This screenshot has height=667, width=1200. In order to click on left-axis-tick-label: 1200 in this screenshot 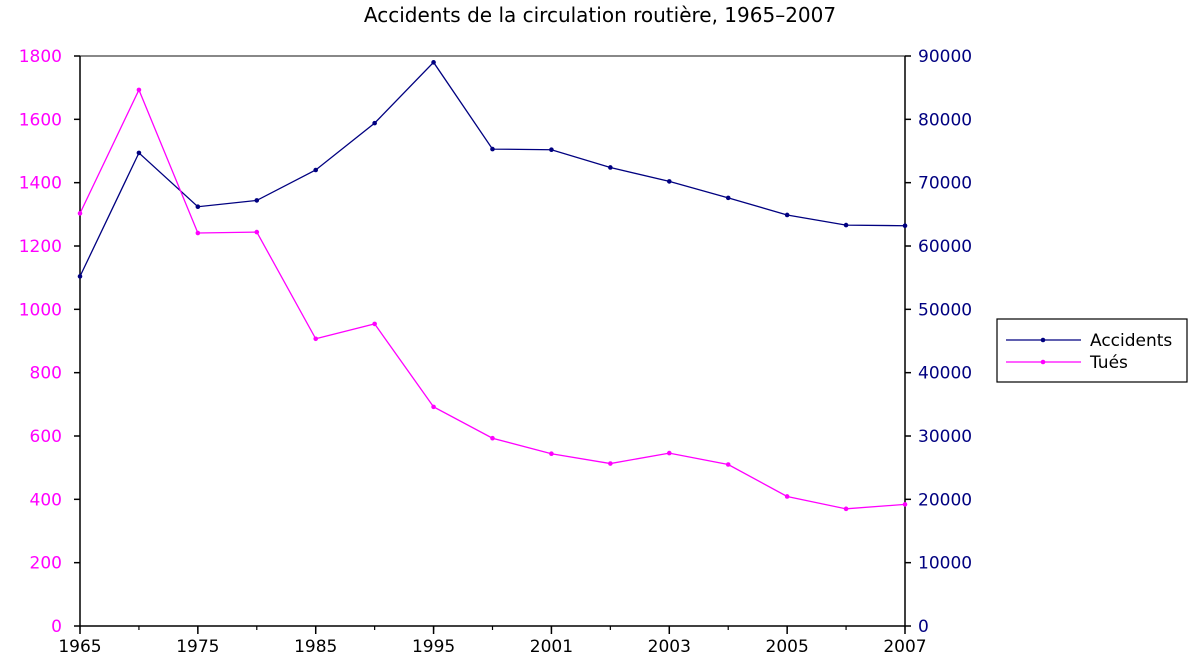, I will do `click(40, 247)`.